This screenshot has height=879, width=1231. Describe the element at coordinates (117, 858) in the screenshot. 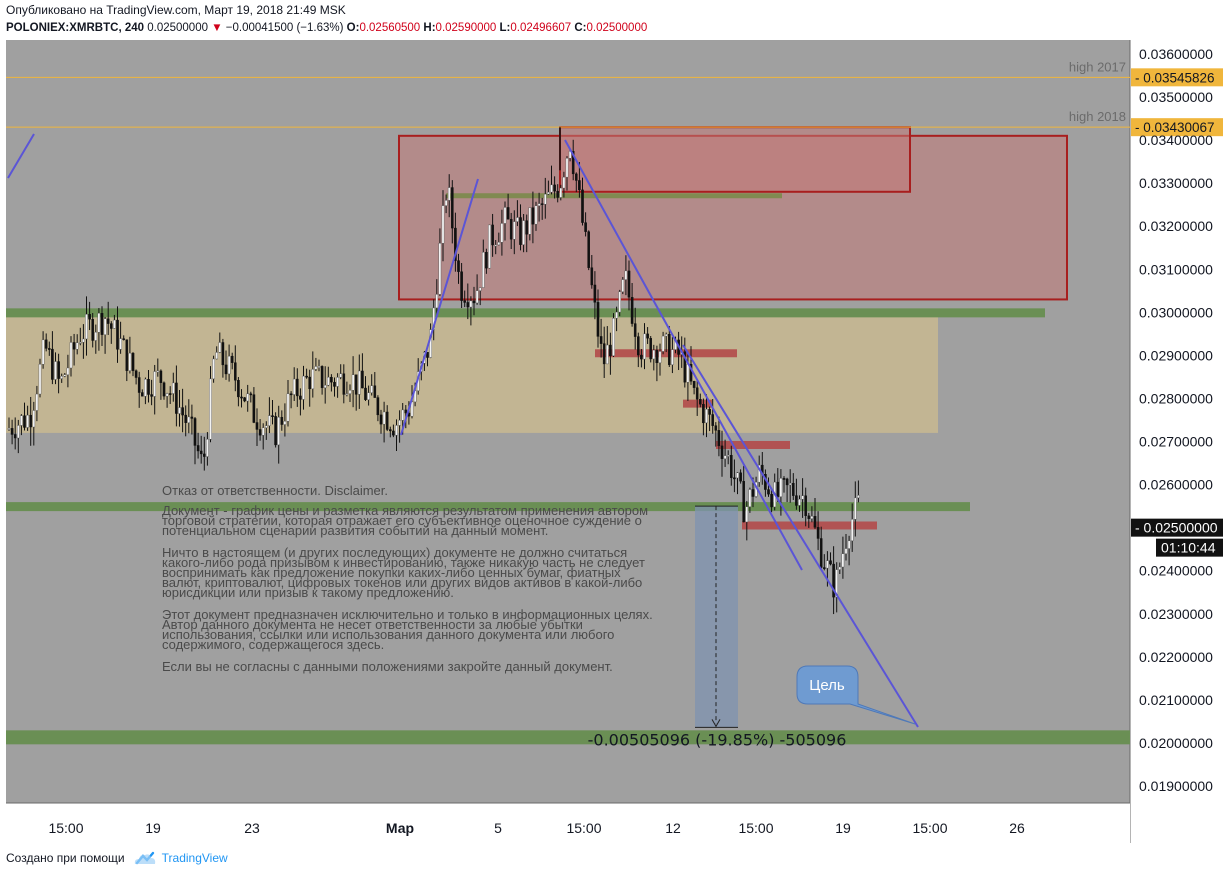

I see `footer: Создано при помощи TradingView` at that location.